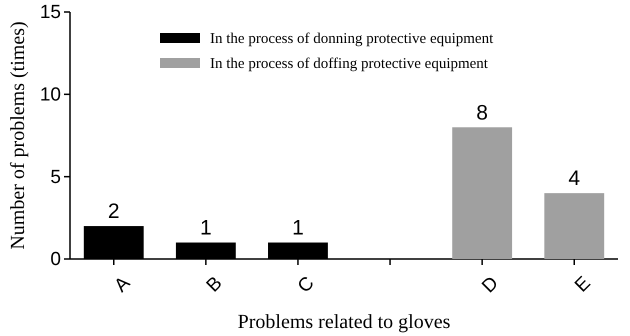 The height and width of the screenshot is (336, 630). Describe the element at coordinates (114, 212) in the screenshot. I see `data-label: 2` at that location.